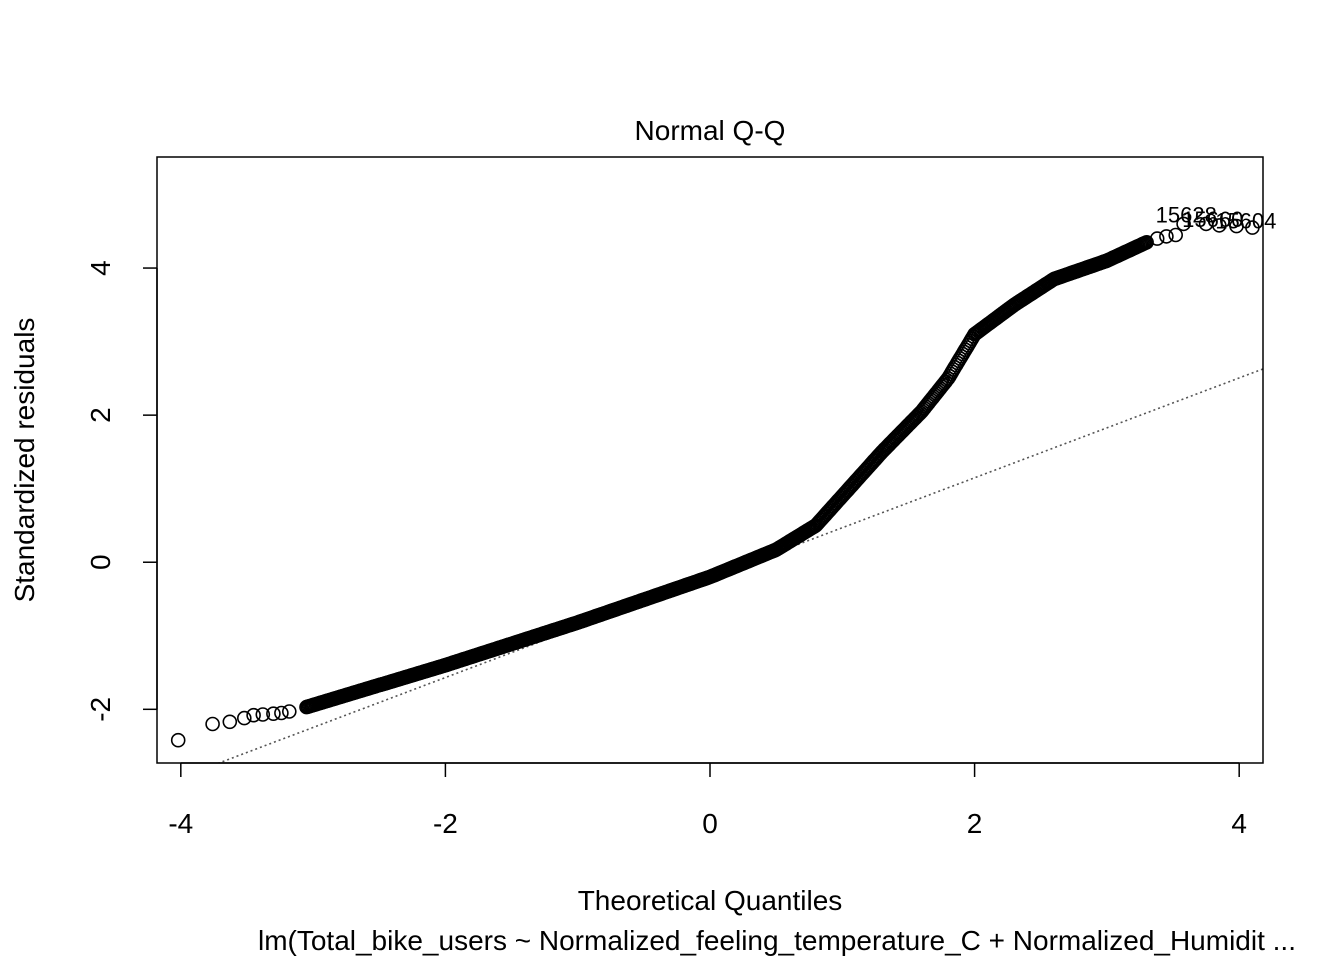 This screenshot has width=1344, height=960. What do you see at coordinates (445, 823) in the screenshot?
I see `x-tick-label: -2` at bounding box center [445, 823].